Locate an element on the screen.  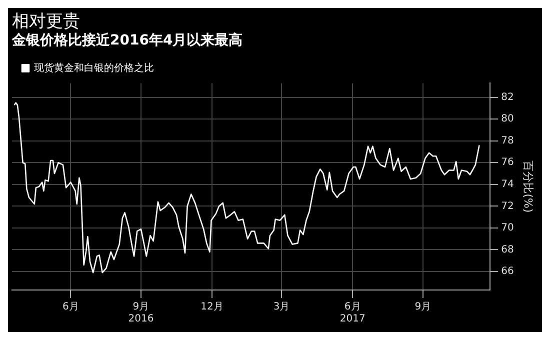
x-tick-label: 6月 is located at coordinates (70, 307).